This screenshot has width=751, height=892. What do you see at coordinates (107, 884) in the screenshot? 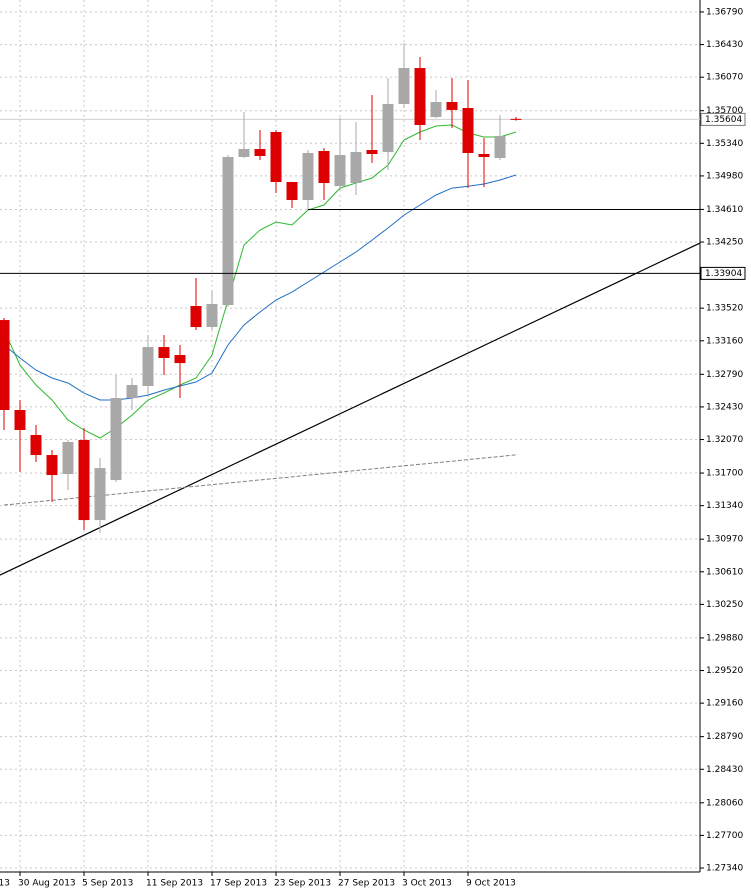
I see `x-tick-label: 5 Sep 2013` at bounding box center [107, 884].